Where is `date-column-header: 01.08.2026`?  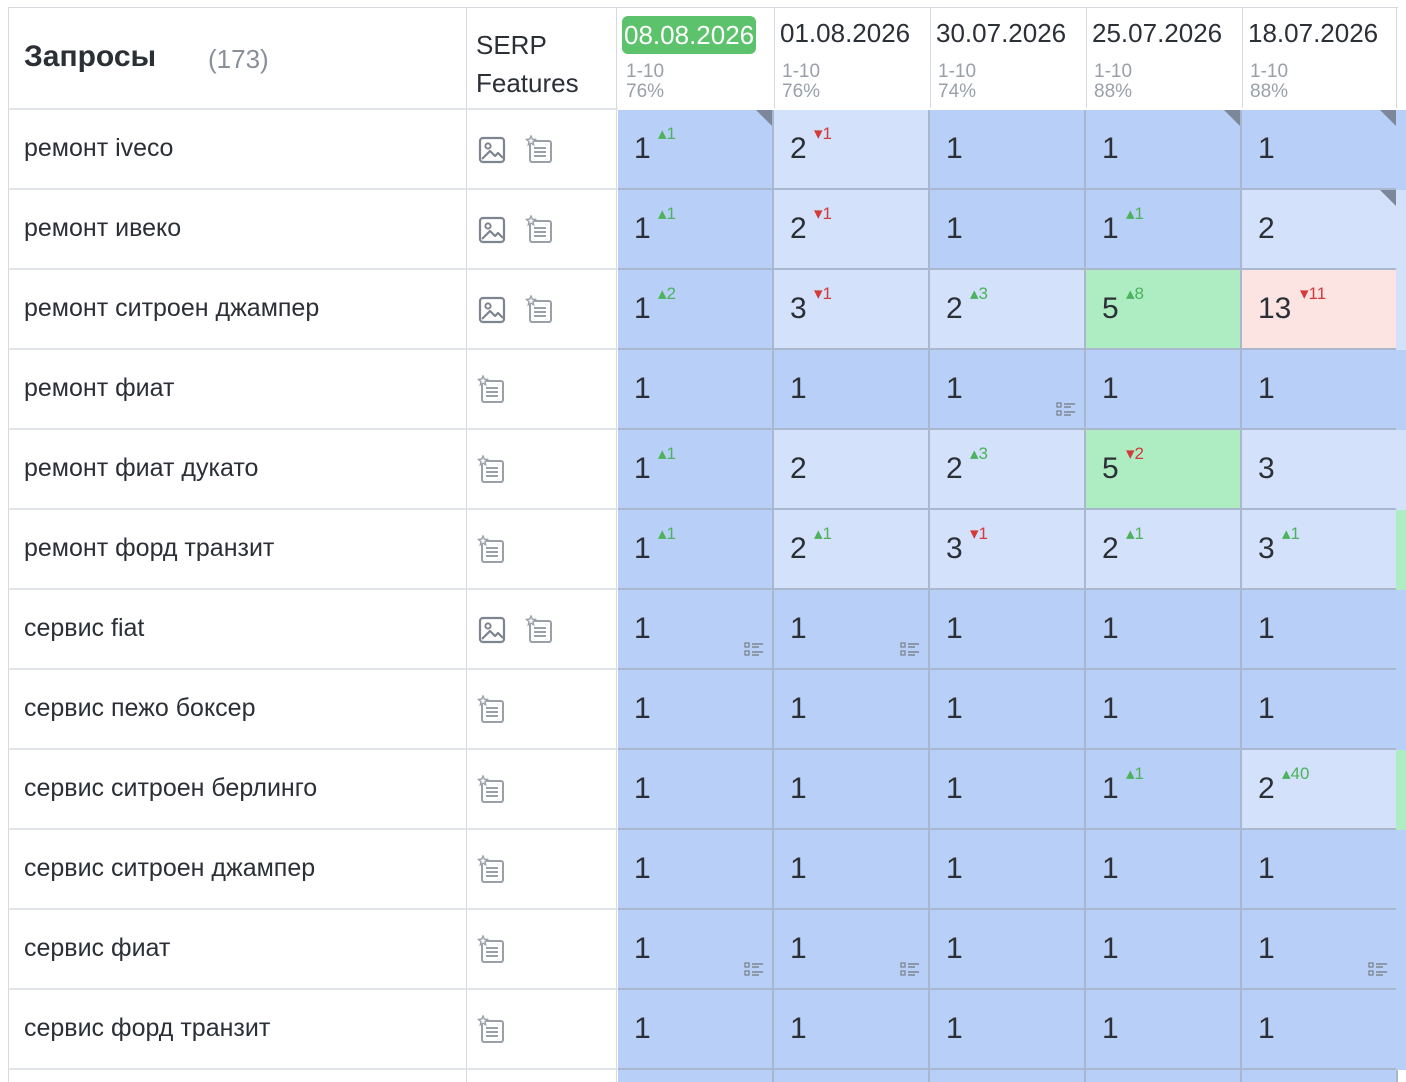
date-column-header: 01.08.2026 is located at coordinates (845, 33).